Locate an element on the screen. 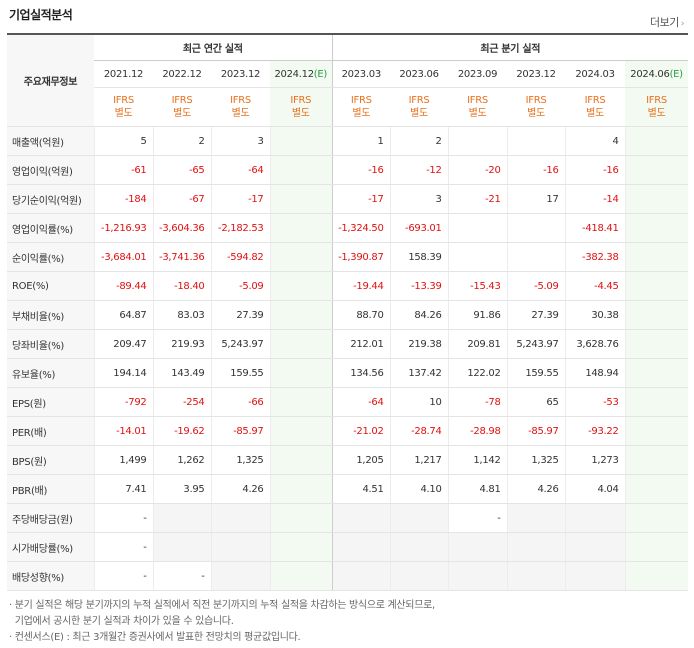  table-cell: -65 is located at coordinates (181, 170).